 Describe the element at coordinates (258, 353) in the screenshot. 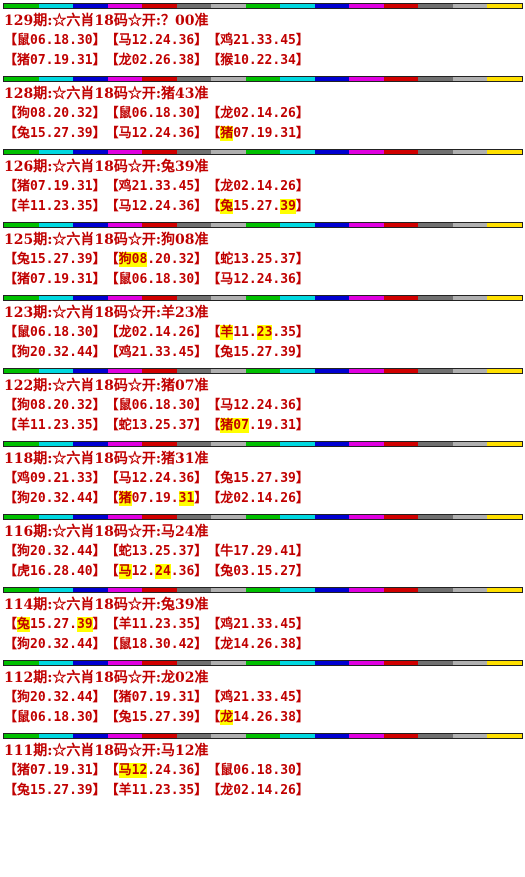

I see `zodiac-number-group: 【兔15.27.39】` at that location.